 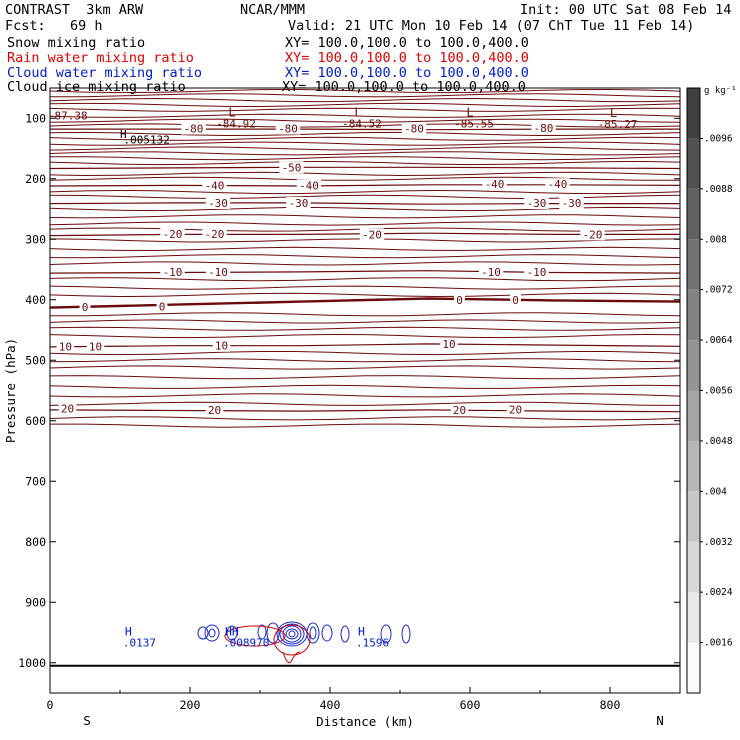 What do you see at coordinates (720, 91) in the screenshot?
I see `colorbar-unit: g kg⁻¹` at bounding box center [720, 91].